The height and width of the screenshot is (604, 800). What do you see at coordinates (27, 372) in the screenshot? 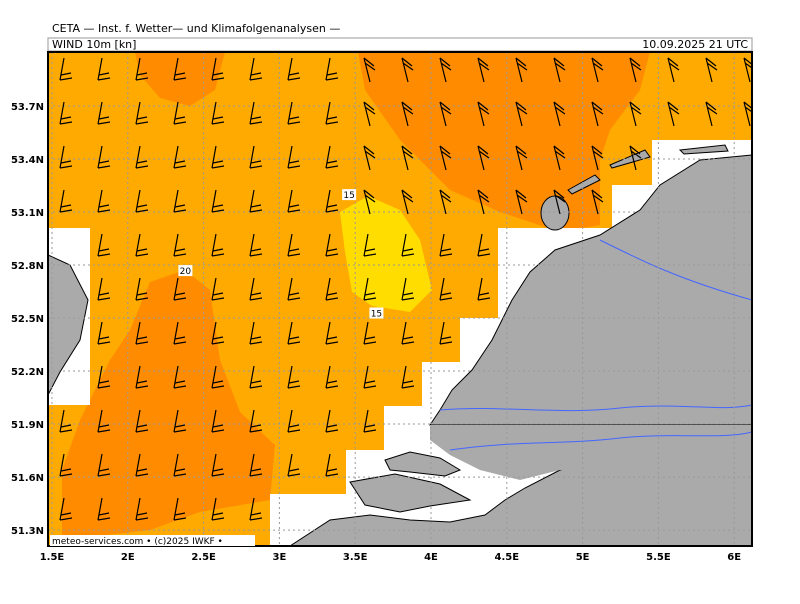
I see `lat-tick-label: 52.2N` at bounding box center [27, 372].